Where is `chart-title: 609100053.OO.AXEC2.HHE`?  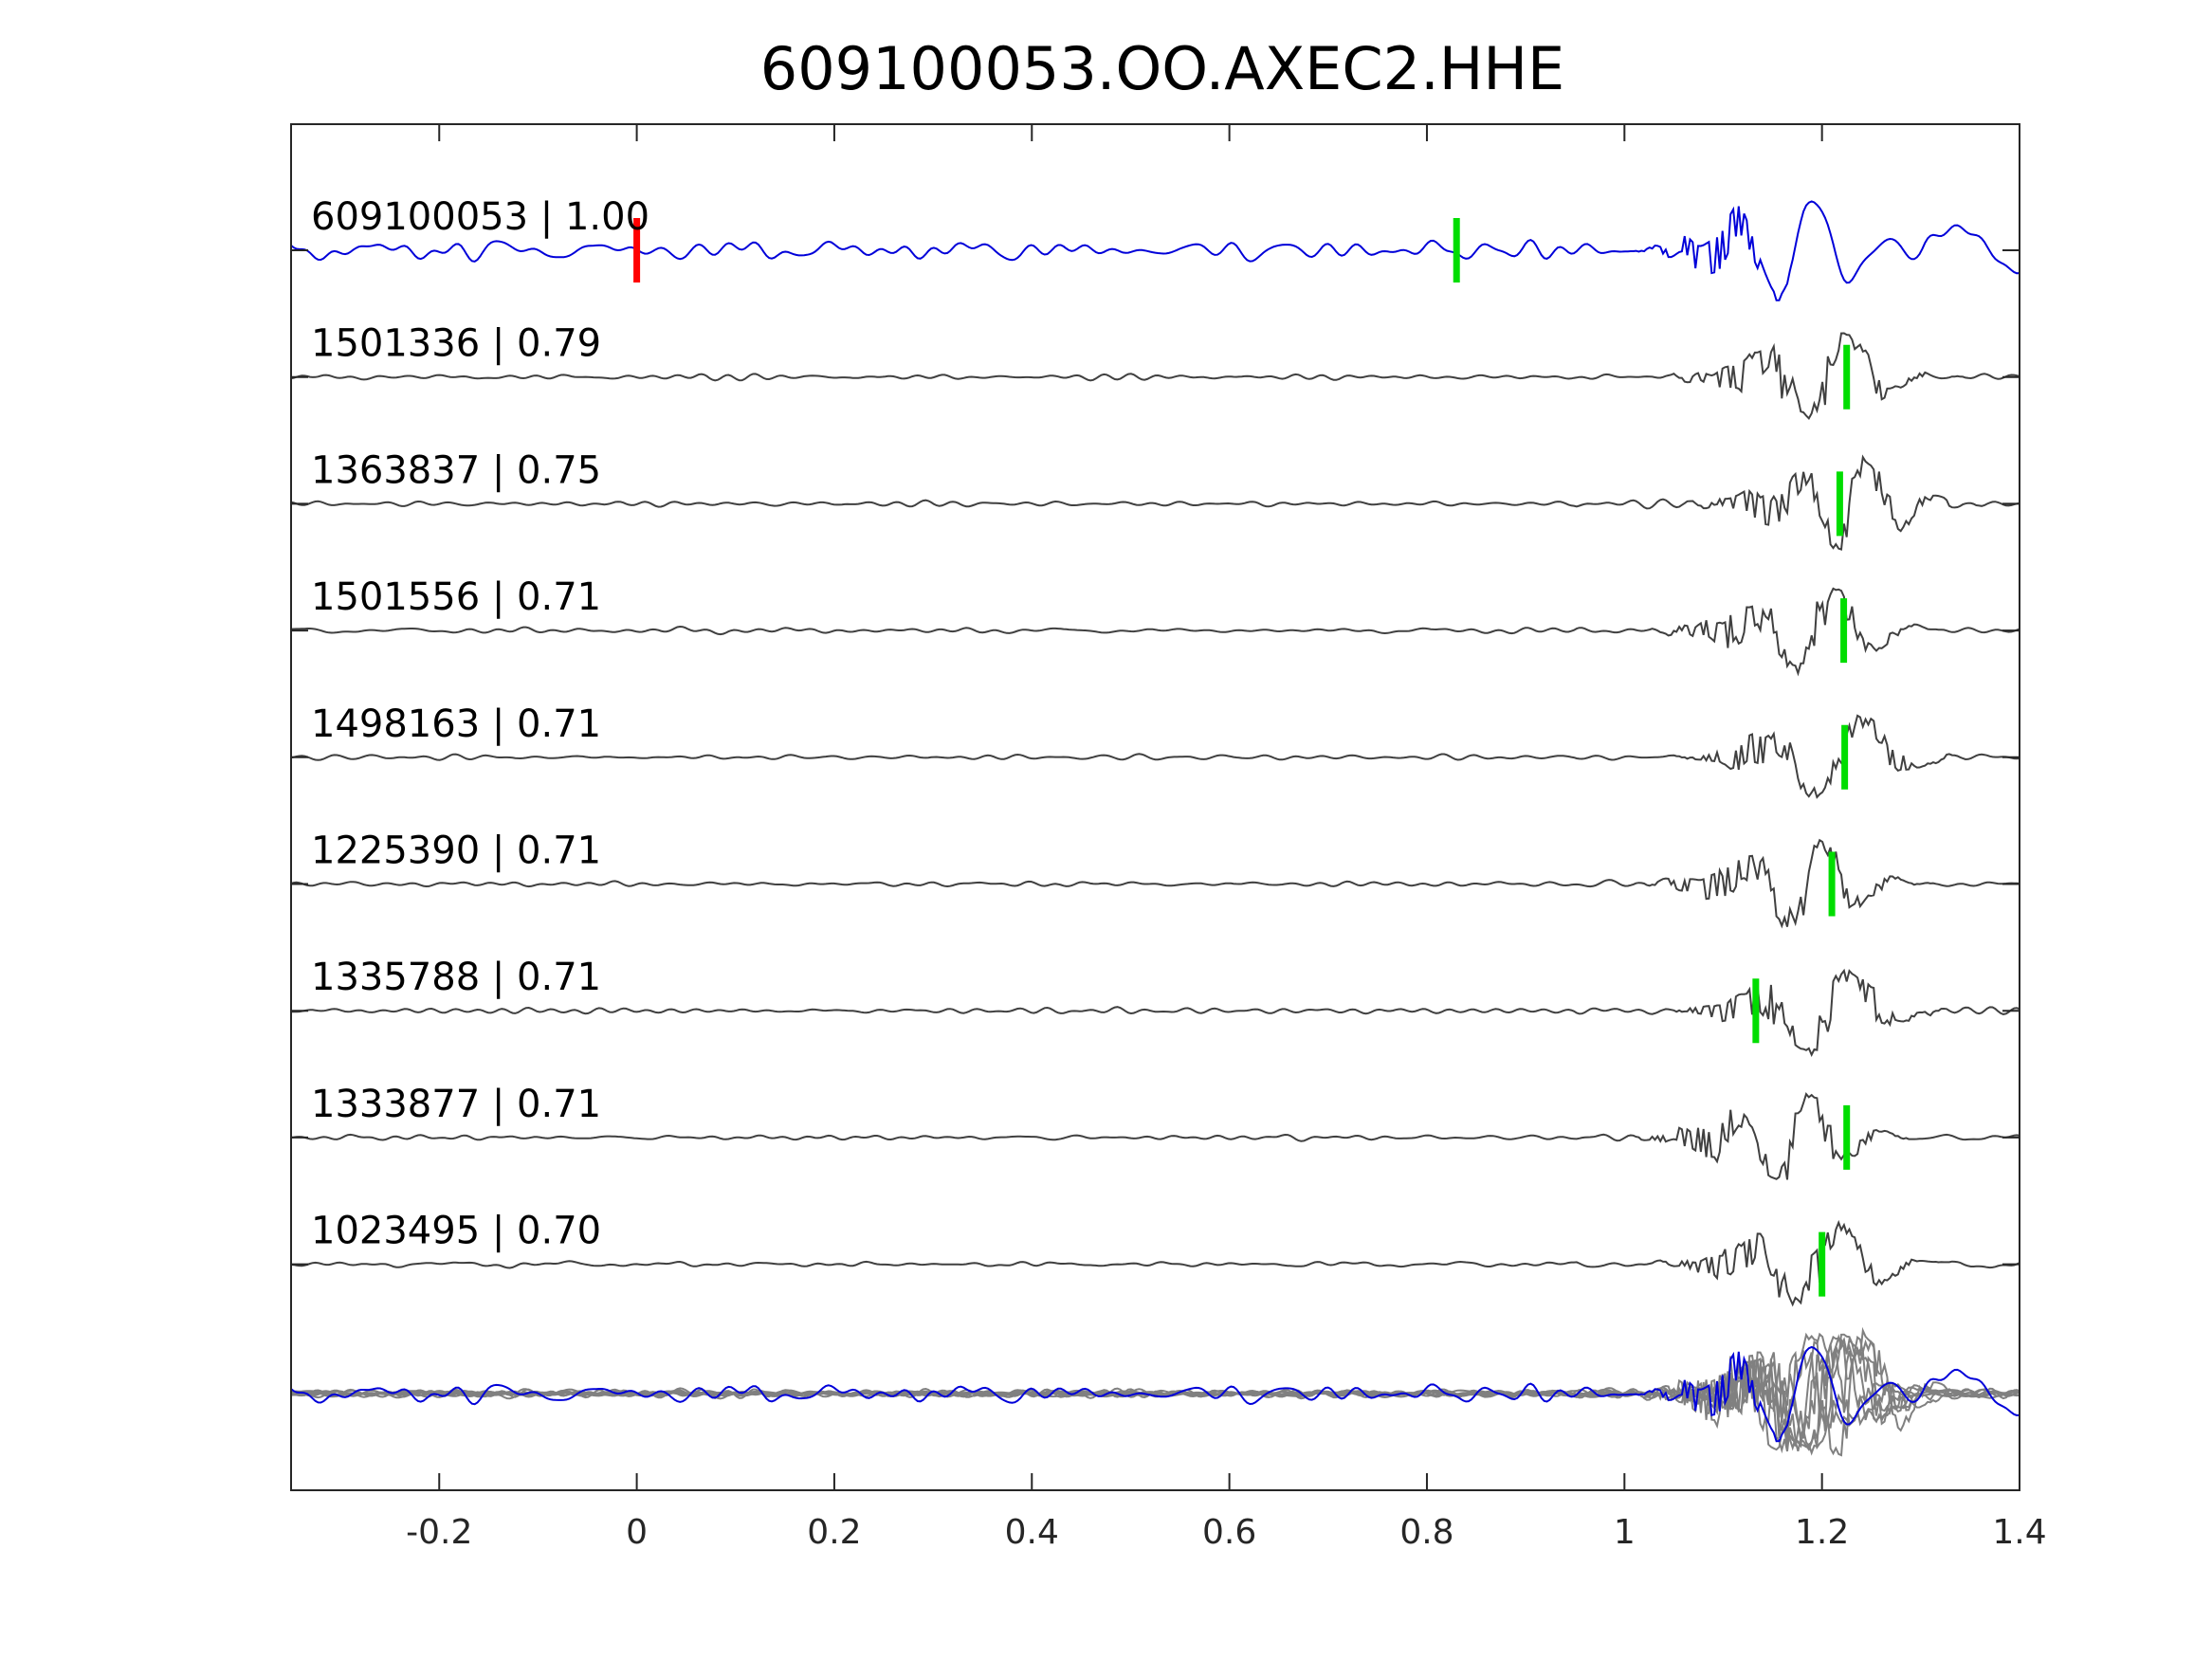 chart-title: 609100053.OO.AXEC2.HHE is located at coordinates (1162, 68).